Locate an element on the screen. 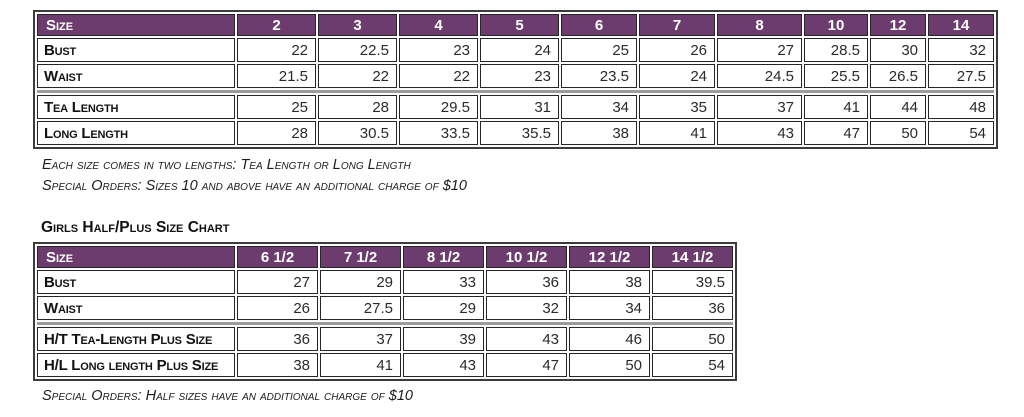 The image size is (1024, 417). measurement-cell: 32 is located at coordinates (961, 50).